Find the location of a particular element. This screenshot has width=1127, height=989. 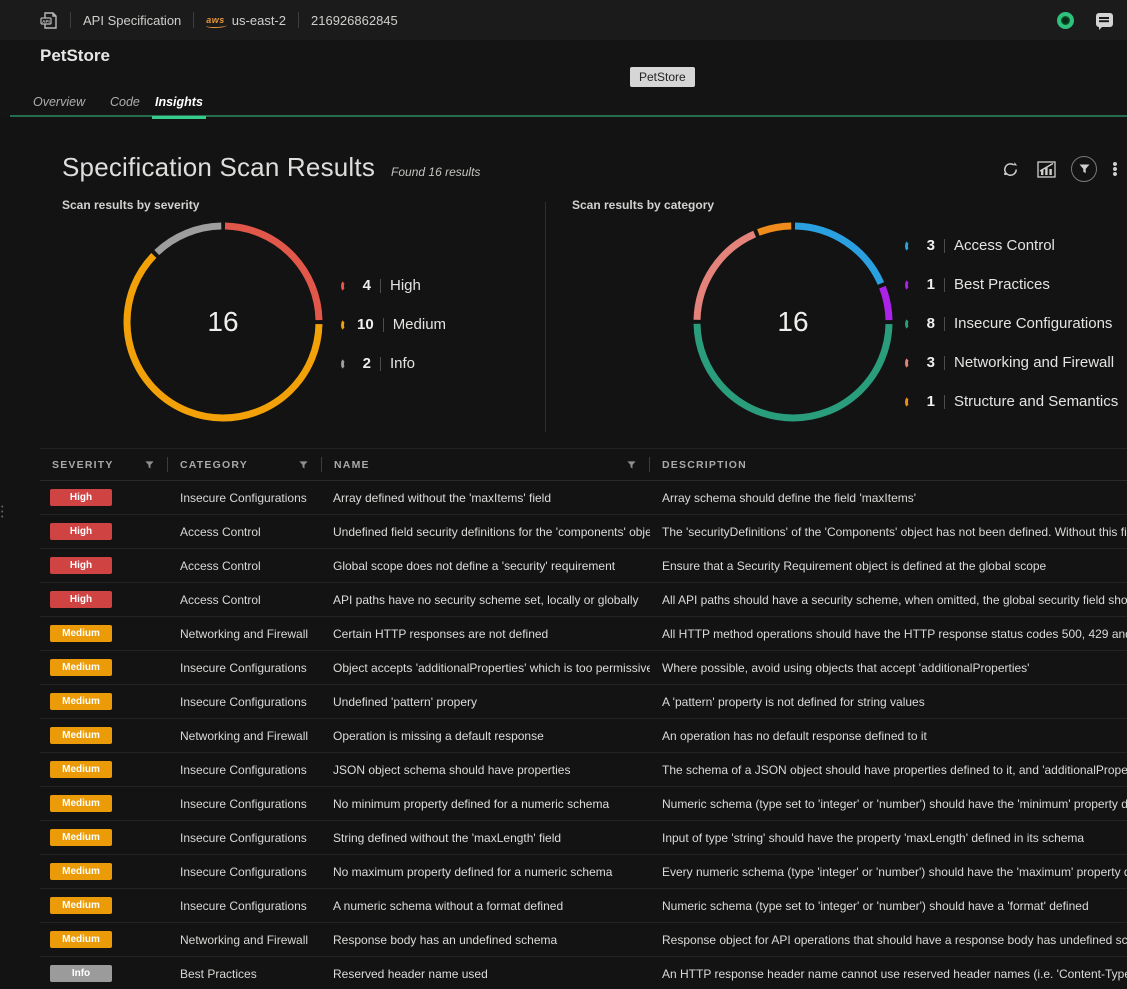

refresh-icon is located at coordinates (1010, 169).